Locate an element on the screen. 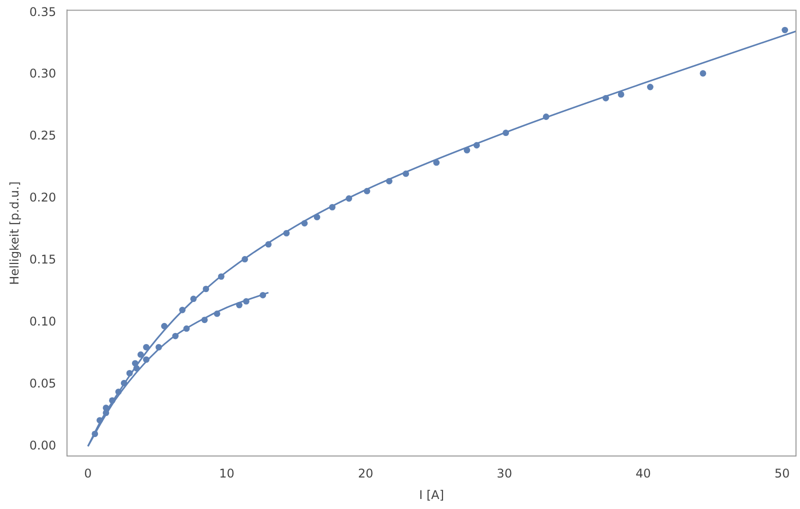 The image size is (800, 509). y-axis-title: Helligkeit [p.d.u.] is located at coordinates (14, 233).